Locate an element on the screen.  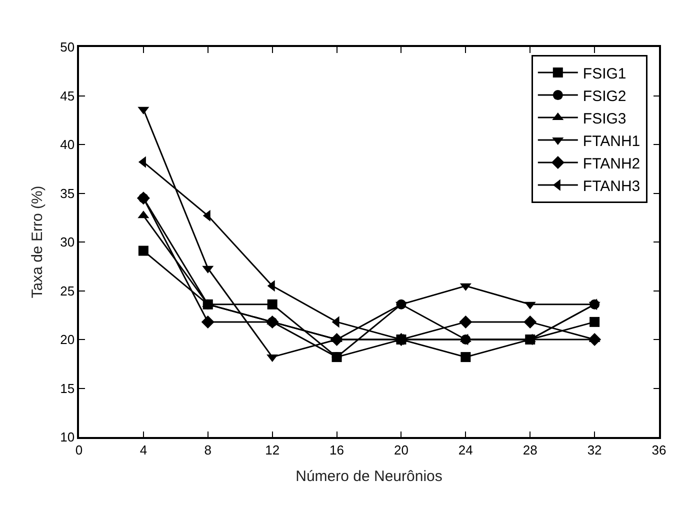
x-tick-label: 12 is located at coordinates (272, 450).